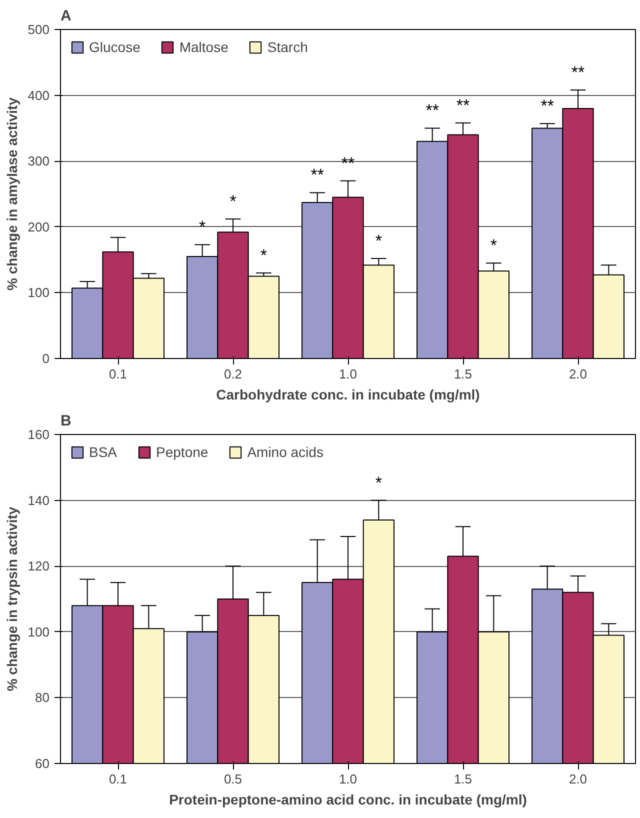 This screenshot has height=818, width=640. I want to click on x-axis-title: Protein-peptone-amino acid conc. in incubate (mg/ml), so click(348, 800).